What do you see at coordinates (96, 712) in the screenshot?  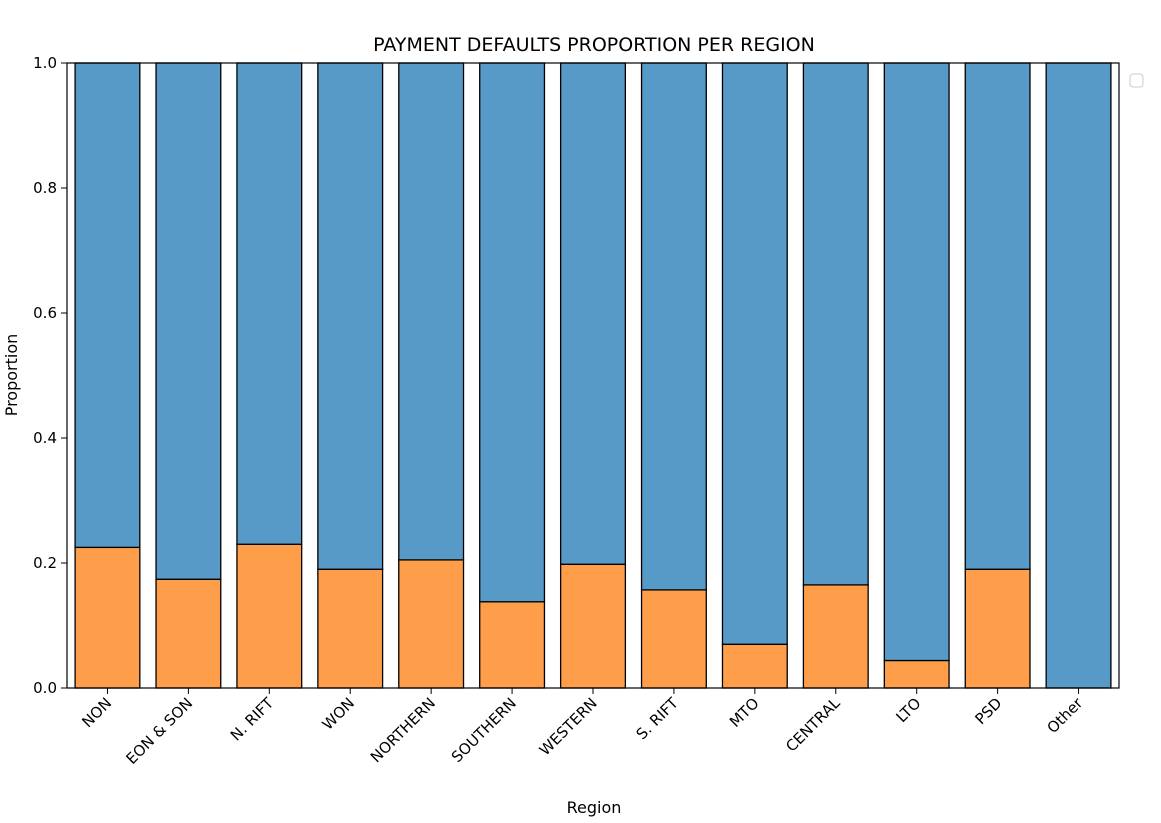 I see `x-tick-label: NON` at bounding box center [96, 712].